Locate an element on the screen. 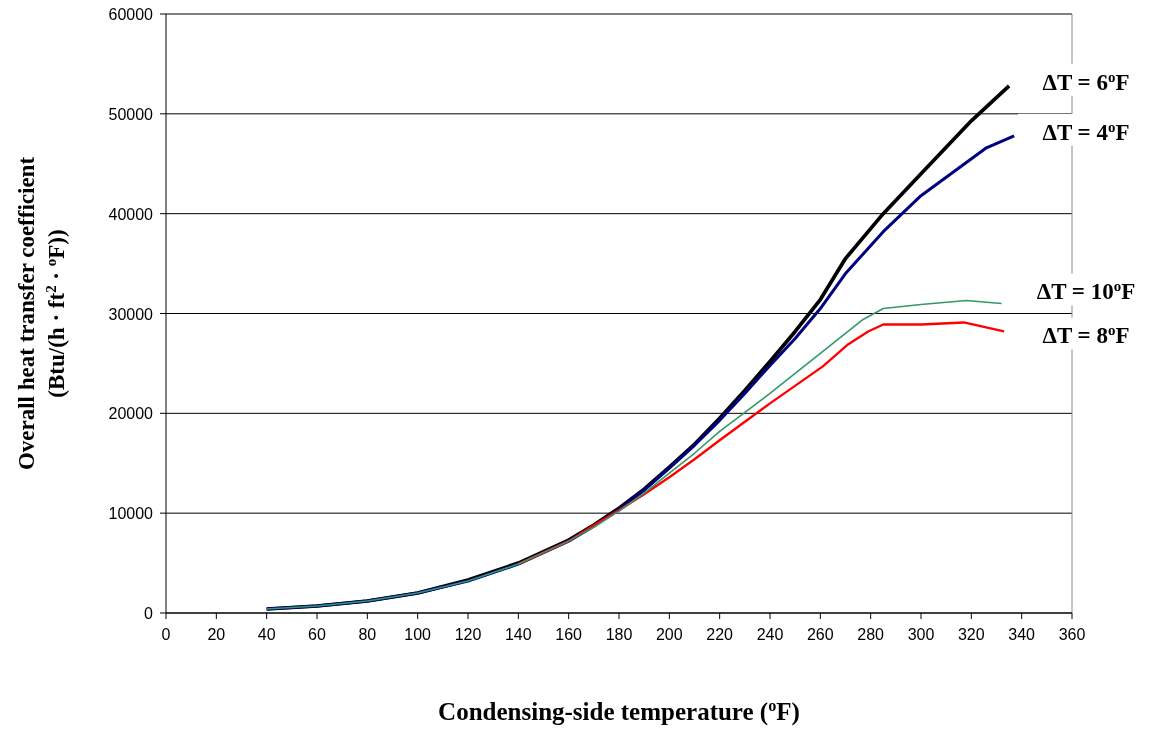  x-tick-label: 100 is located at coordinates (418, 634).